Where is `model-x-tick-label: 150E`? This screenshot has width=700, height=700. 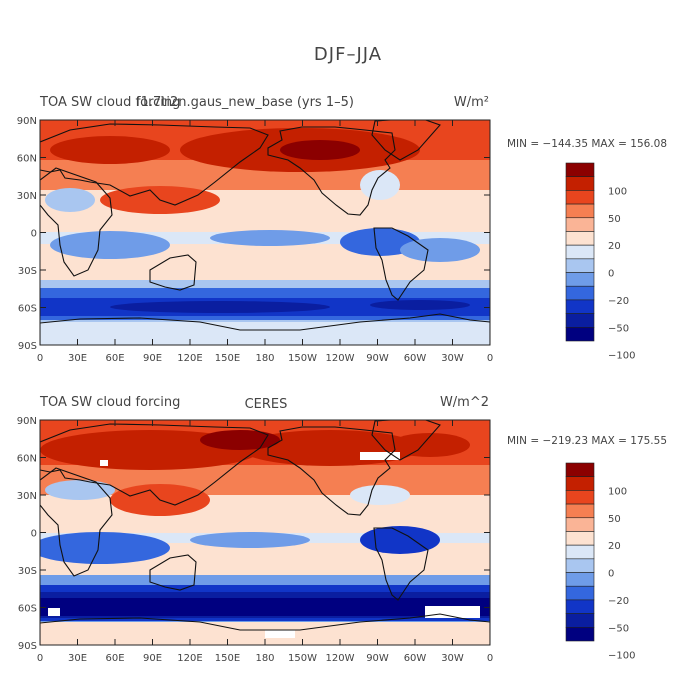 model-x-tick-label: 150E is located at coordinates (227, 358).